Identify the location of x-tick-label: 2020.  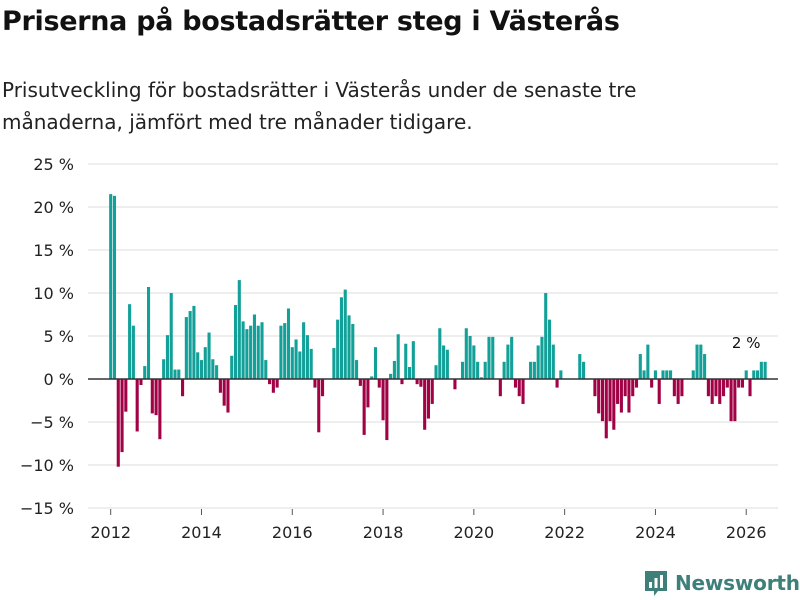
(473, 532).